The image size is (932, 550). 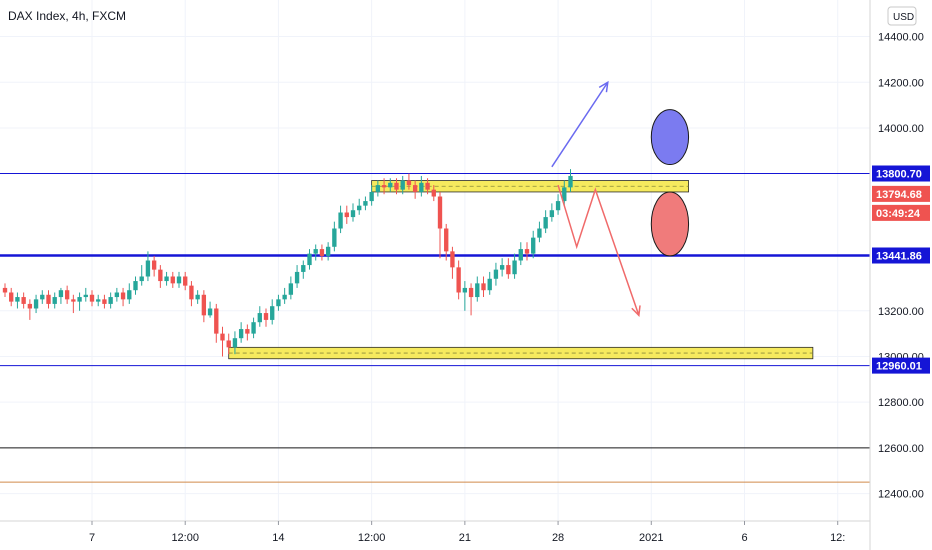 What do you see at coordinates (901, 449) in the screenshot?
I see `price-tick-label: 12600.00` at bounding box center [901, 449].